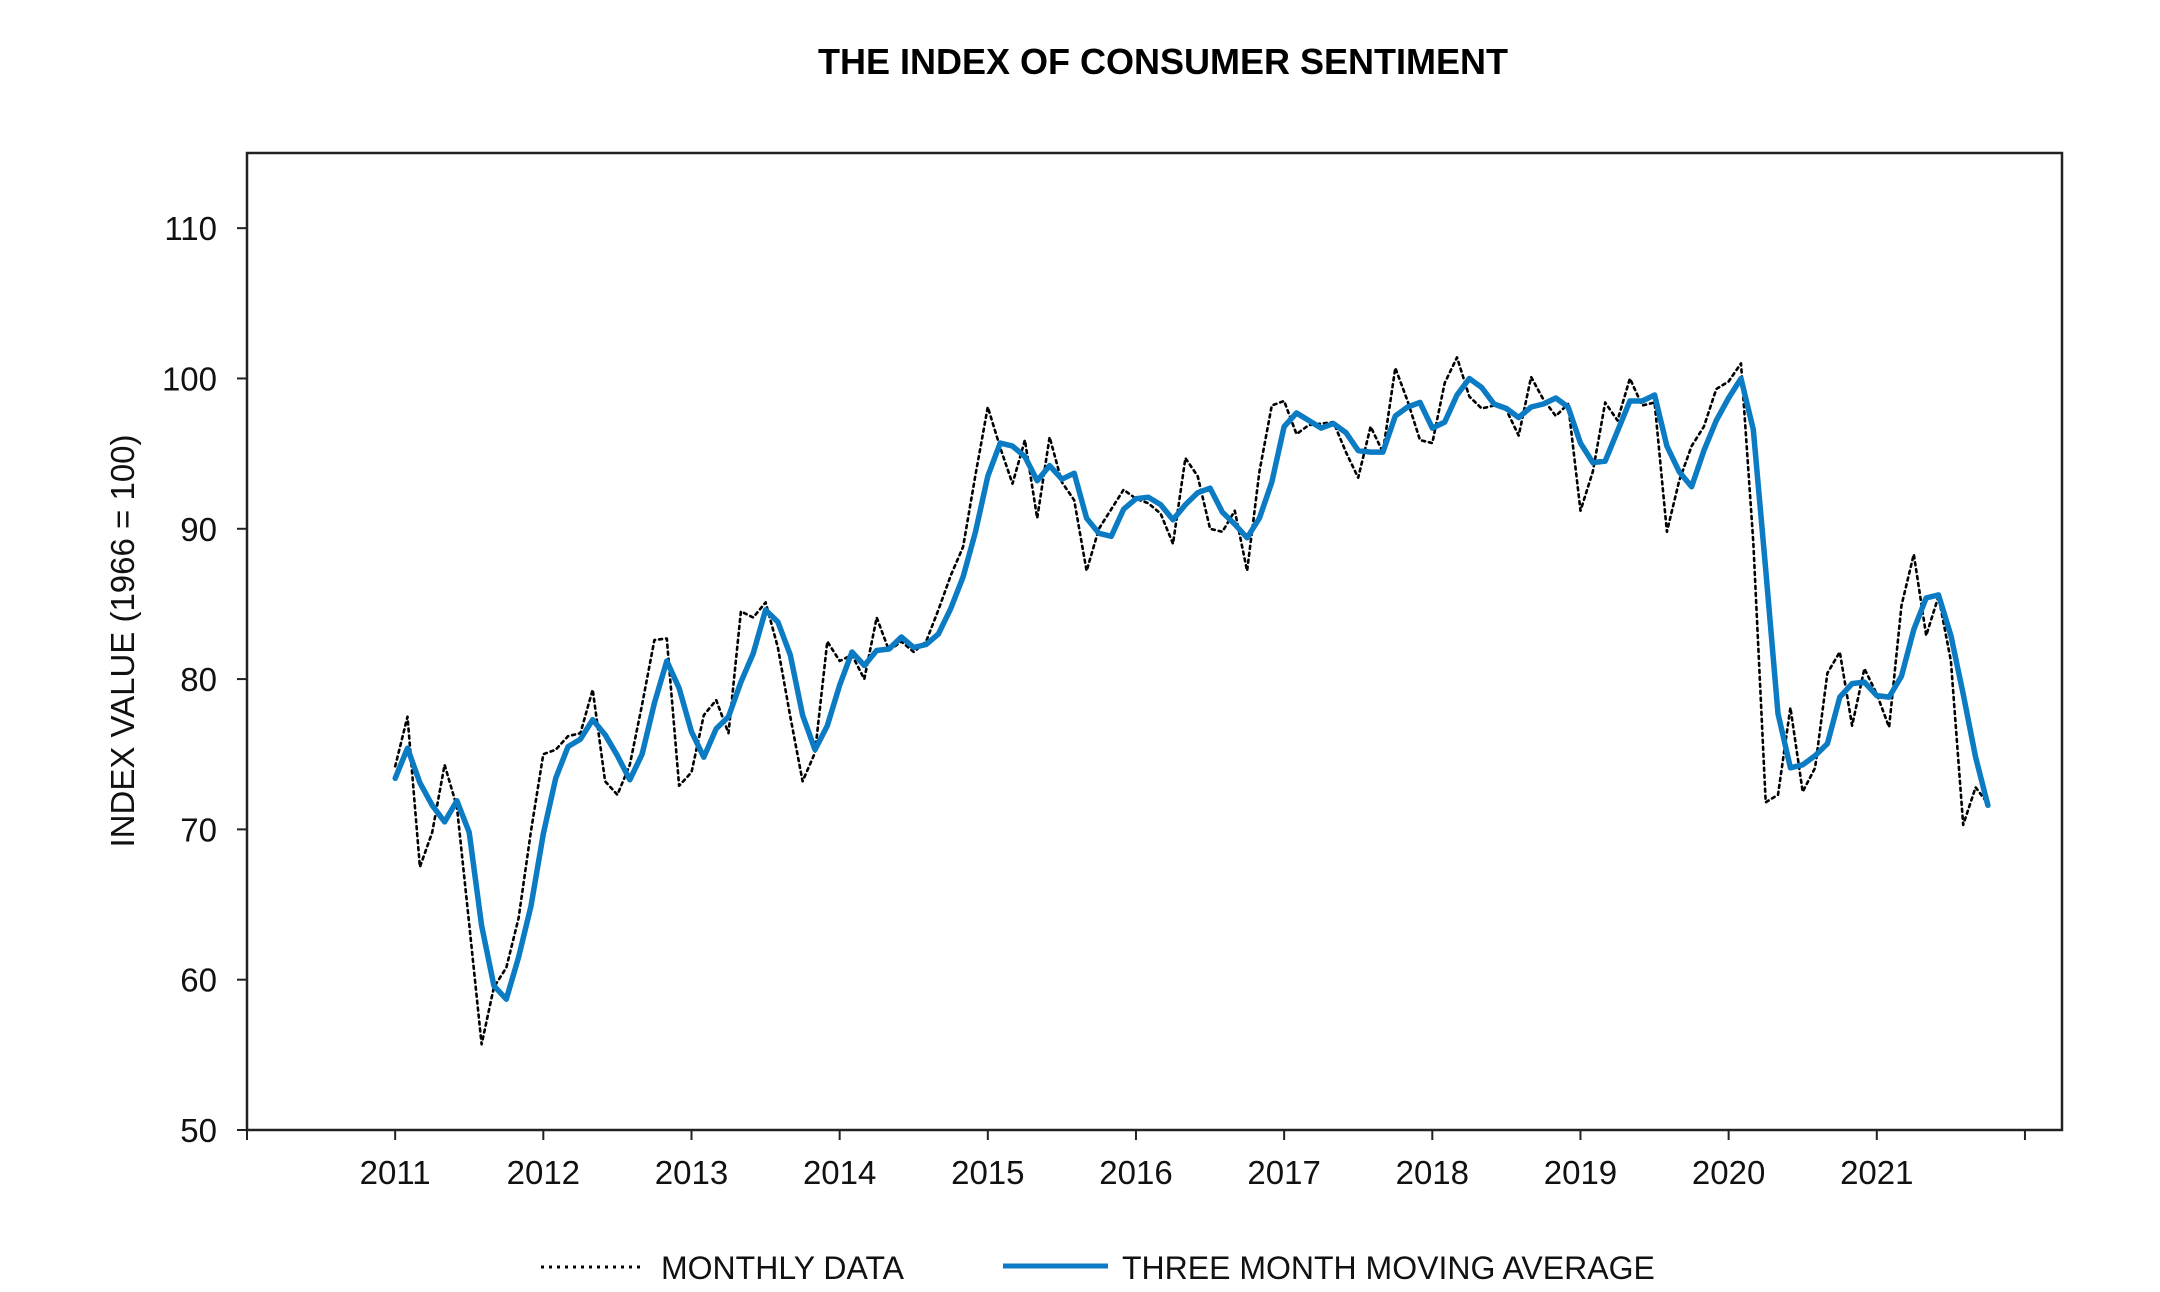 This screenshot has height=1292, width=2160. What do you see at coordinates (783, 1268) in the screenshot?
I see `legend-label-monthly-data: MONTHLY DATA` at bounding box center [783, 1268].